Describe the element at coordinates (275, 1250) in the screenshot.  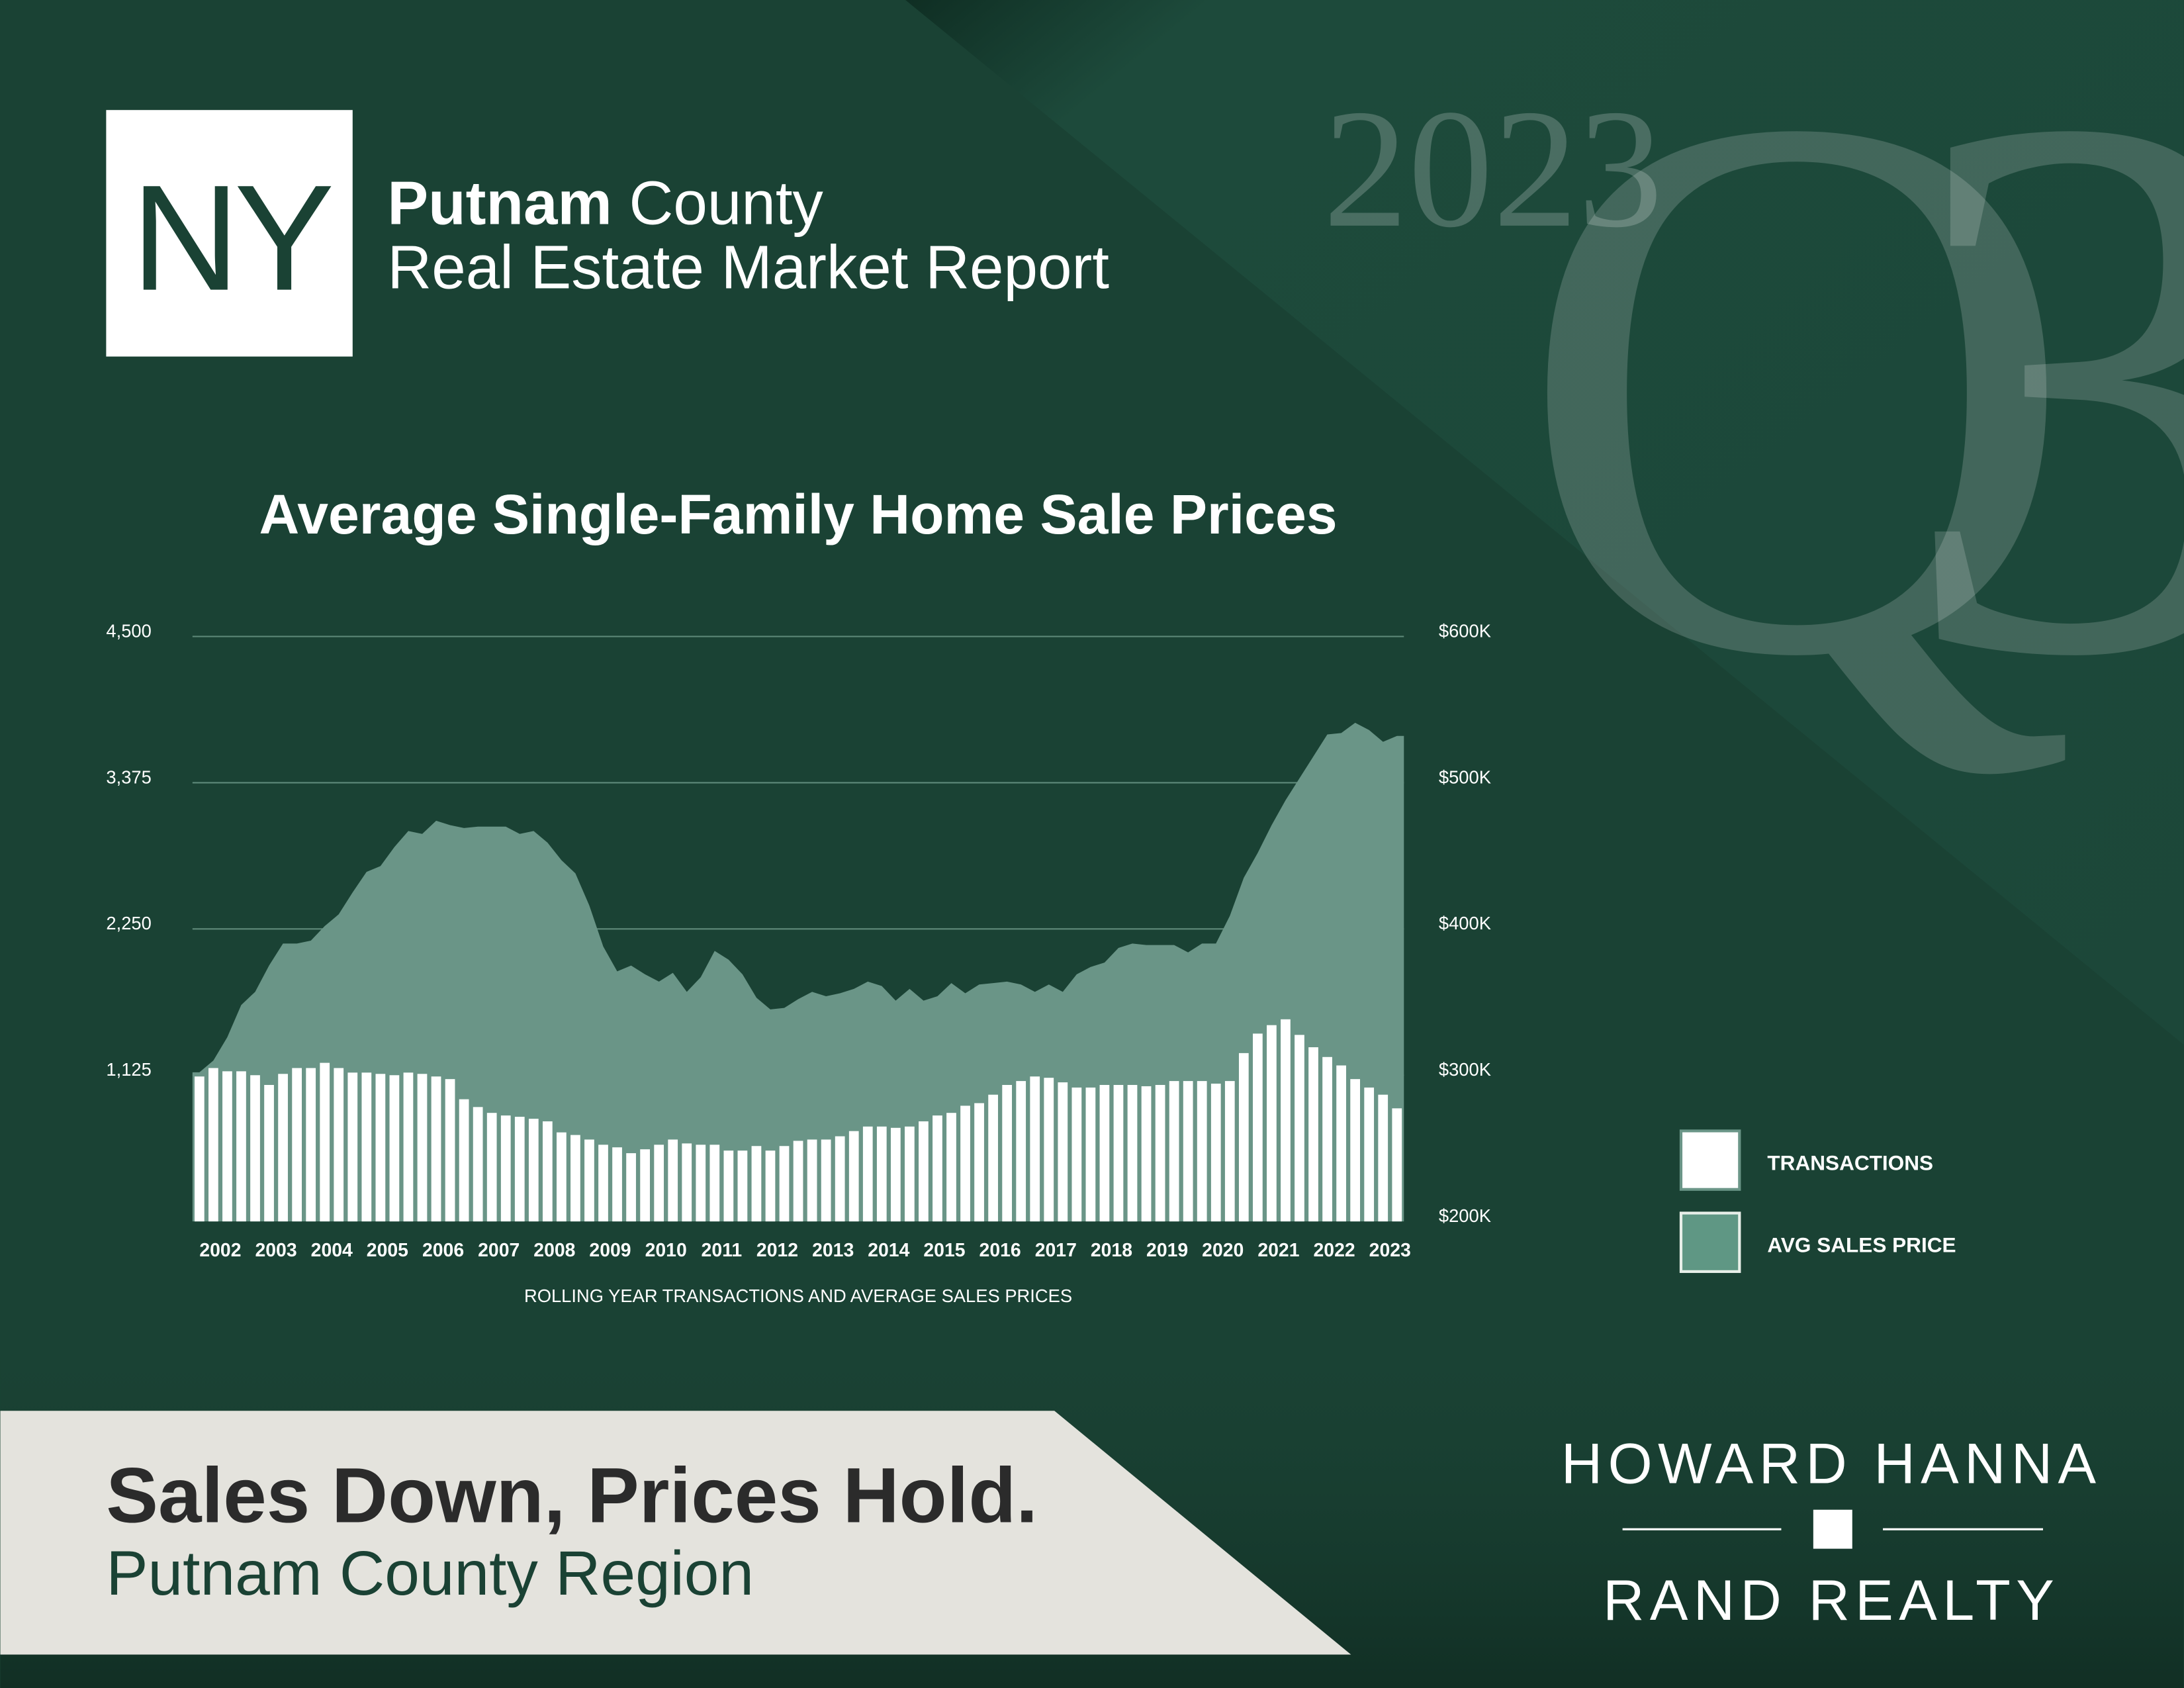
I see `x-tick-label: 2003` at that location.